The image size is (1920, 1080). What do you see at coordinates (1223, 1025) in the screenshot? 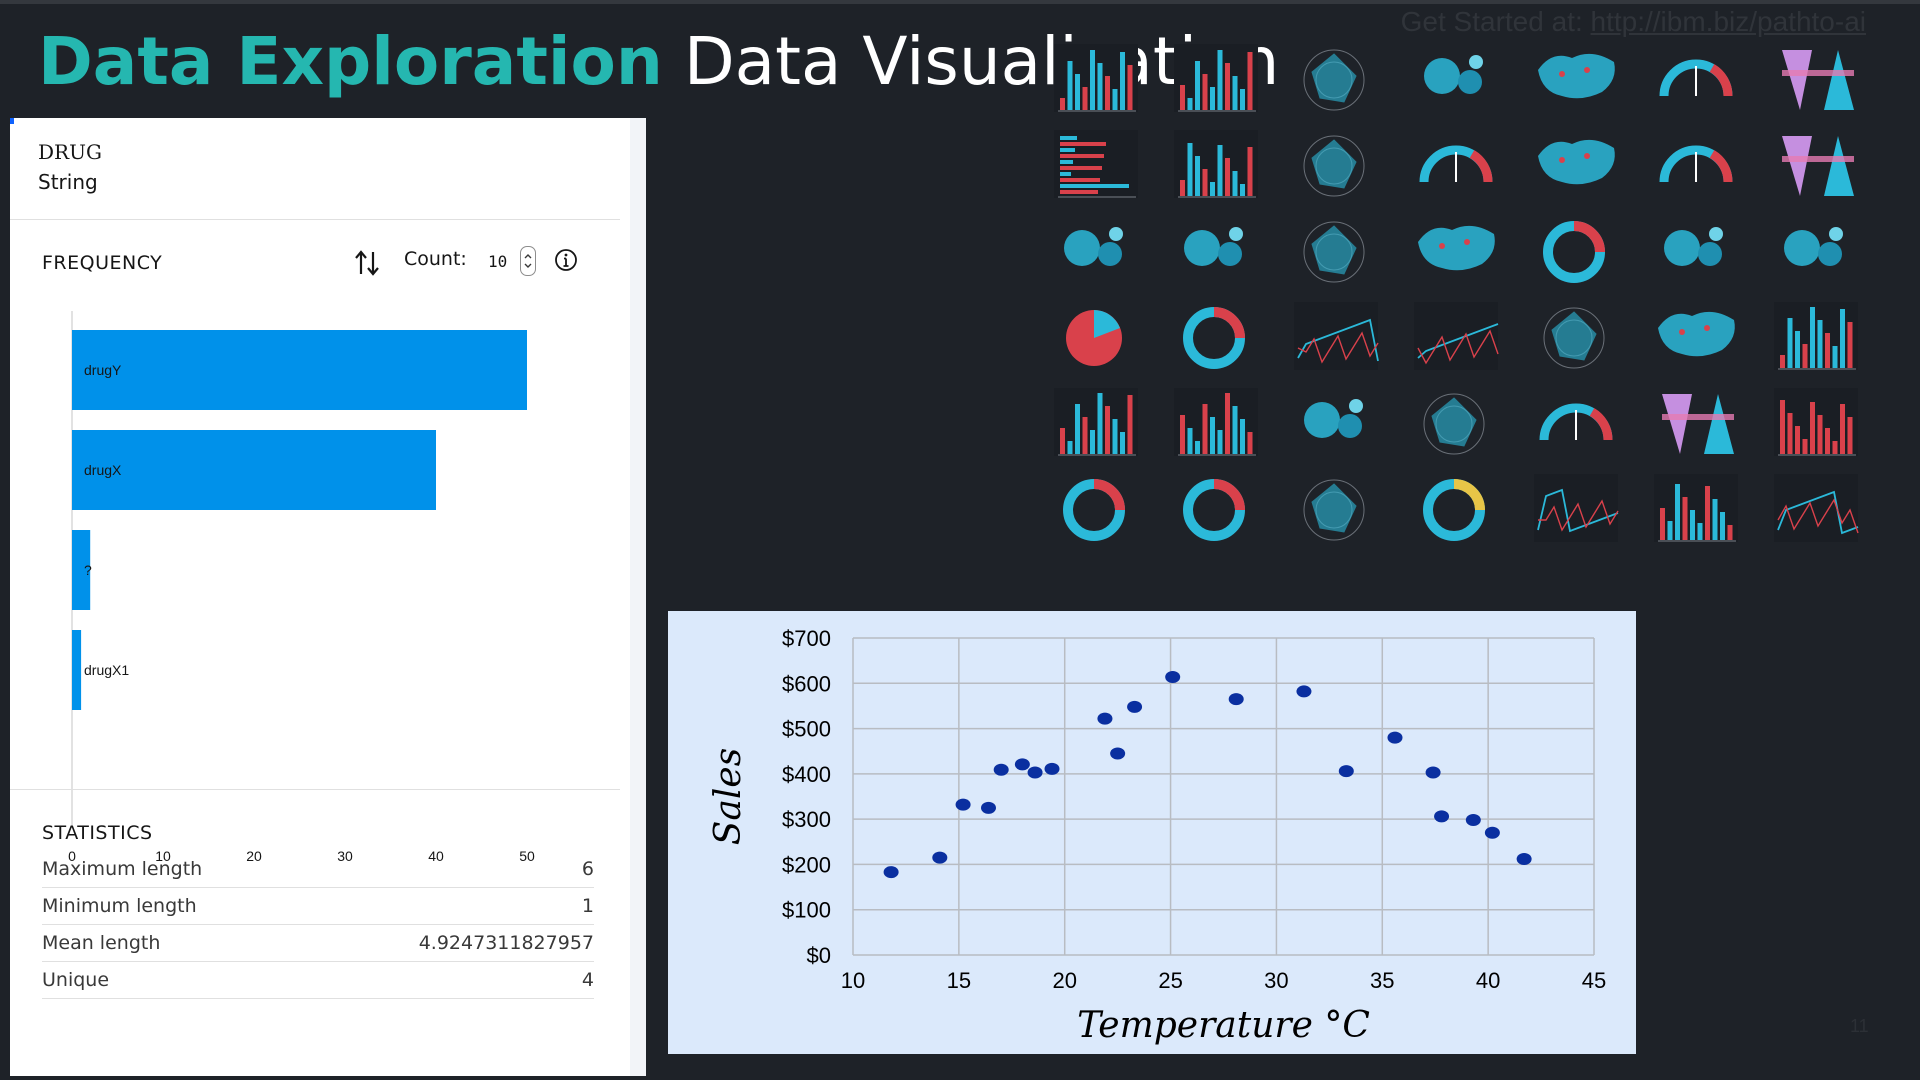
I see `x-axis-label: Temperature °C` at bounding box center [1223, 1025].